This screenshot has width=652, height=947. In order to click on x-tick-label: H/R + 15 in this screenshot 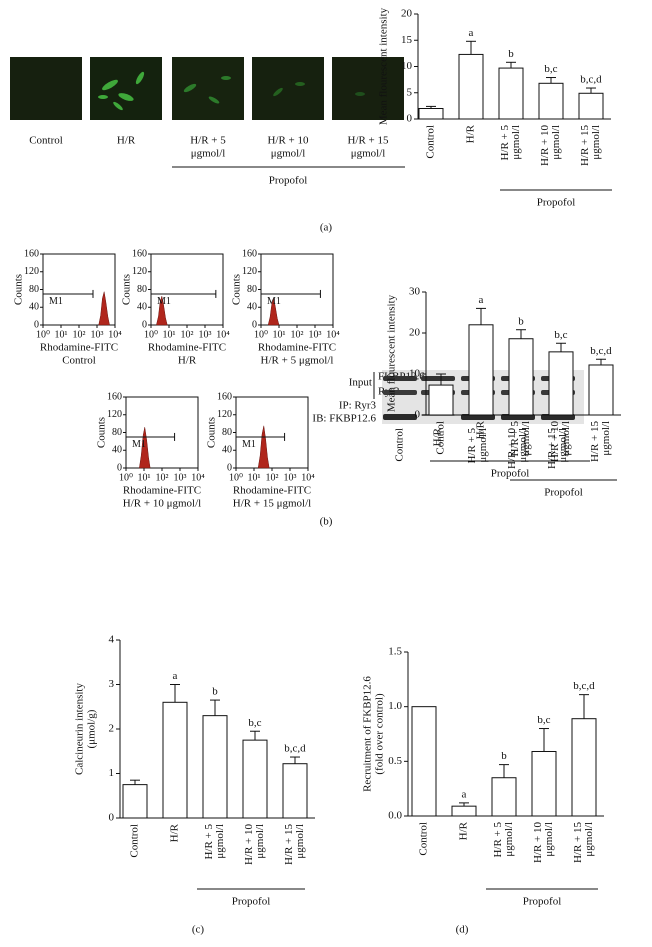, I will do `click(578, 843)`.